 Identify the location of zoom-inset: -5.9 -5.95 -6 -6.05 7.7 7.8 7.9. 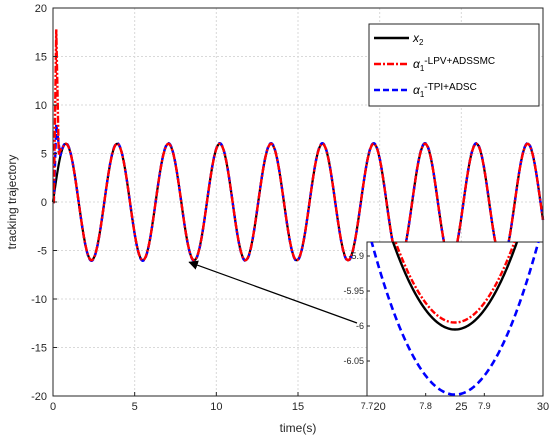
(443, 326).